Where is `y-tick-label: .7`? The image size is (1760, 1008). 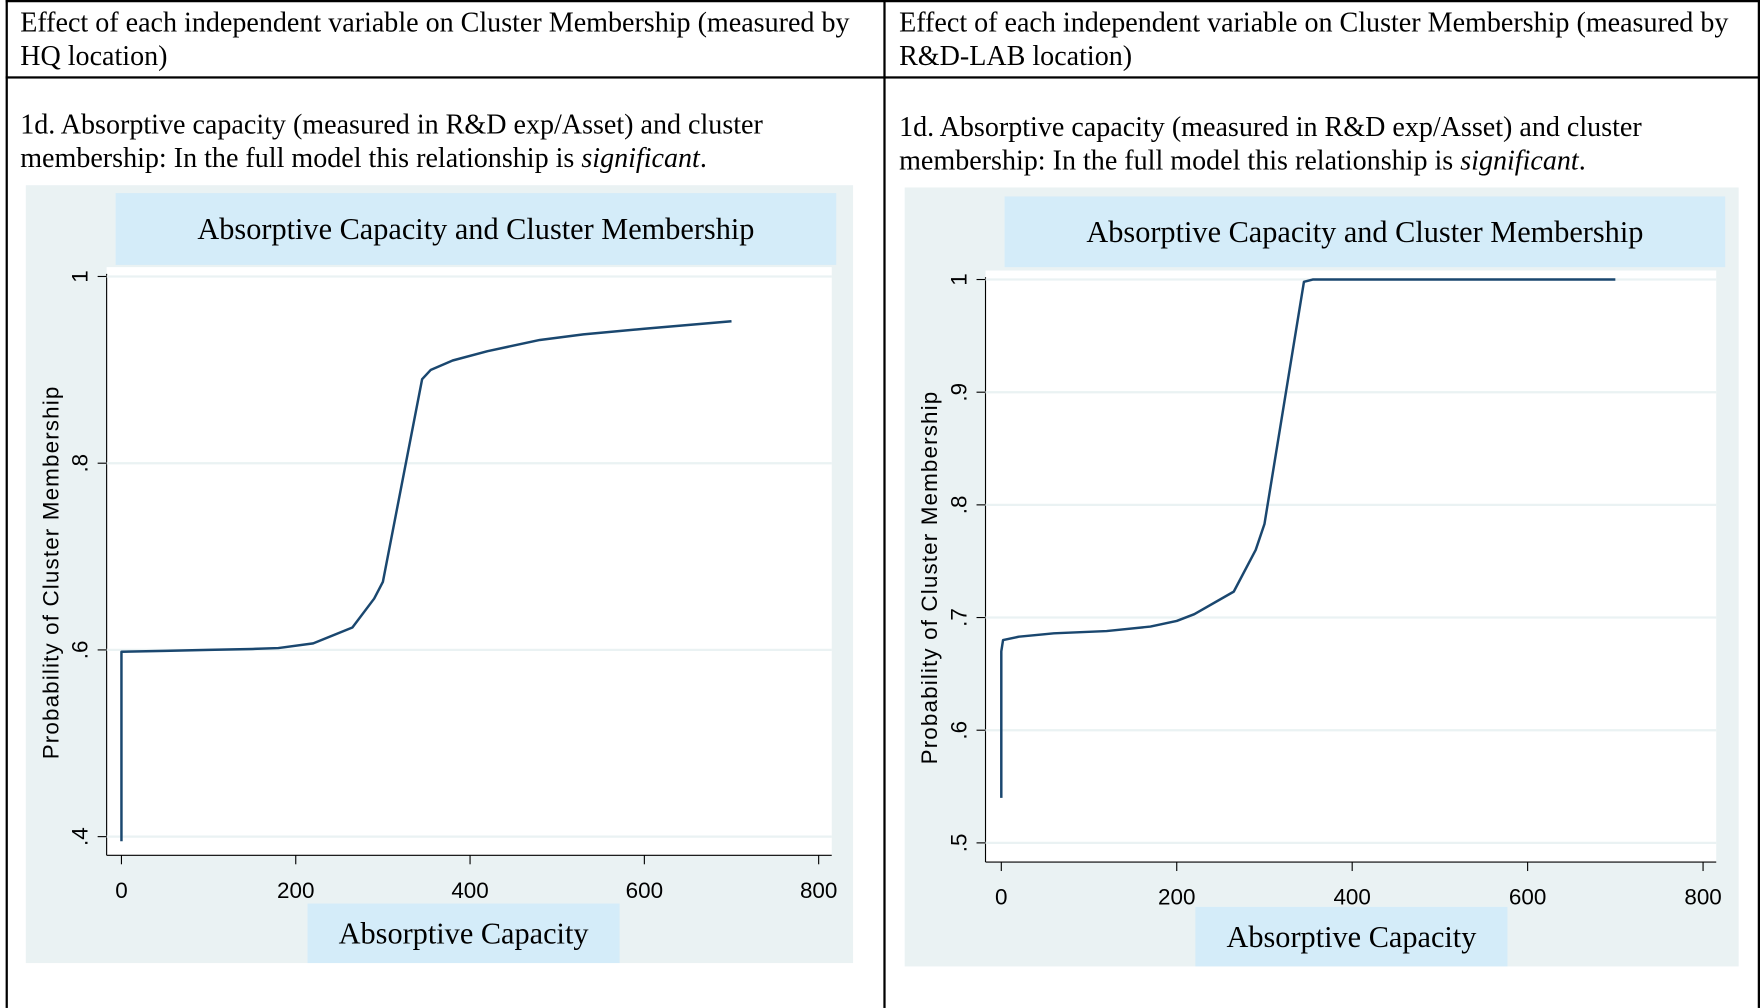 y-tick-label: .7 is located at coordinates (958, 617).